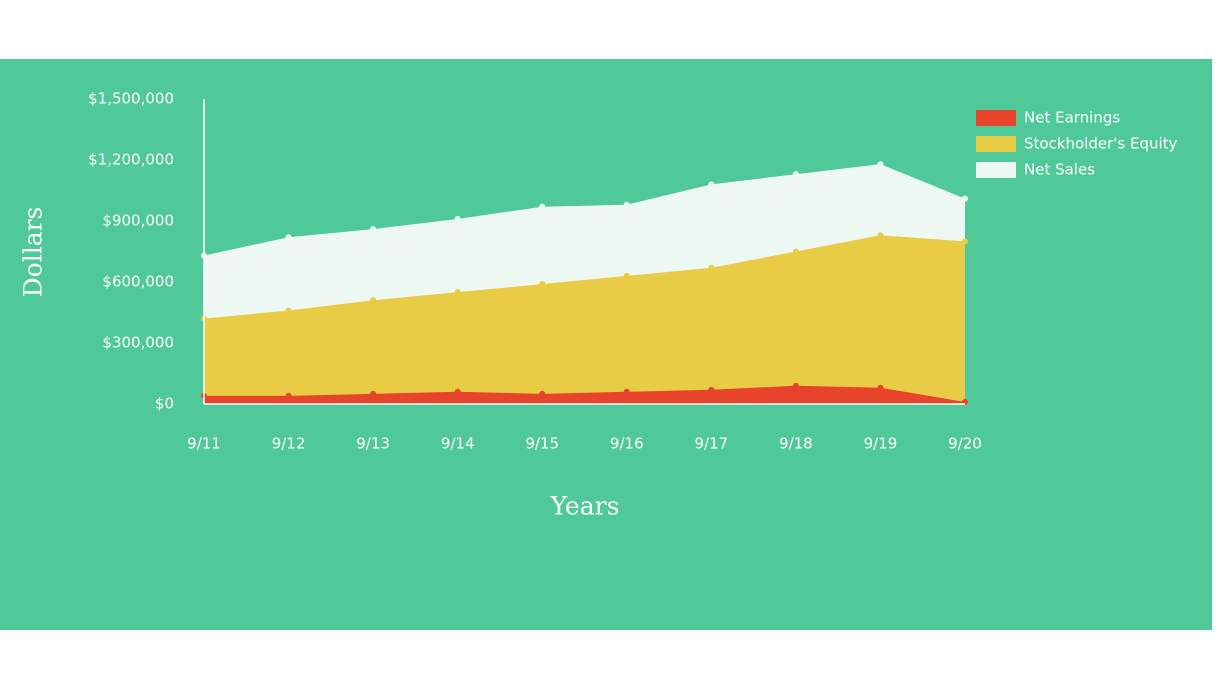  I want to click on legend-label: Stockholder's Equity, so click(1101, 144).